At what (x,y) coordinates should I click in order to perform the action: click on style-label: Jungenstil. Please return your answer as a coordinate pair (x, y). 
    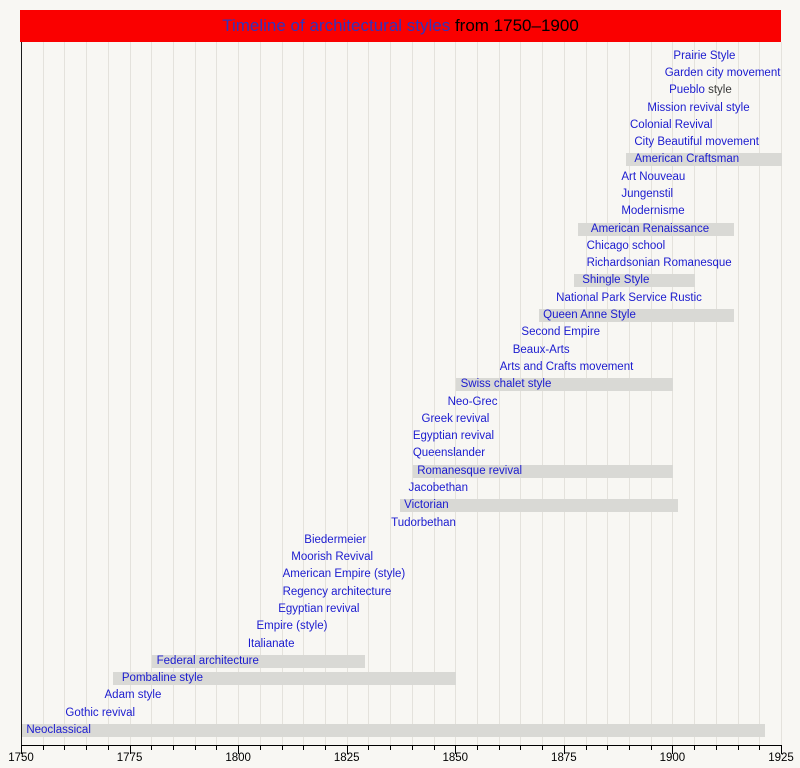
    Looking at the image, I should click on (647, 194).